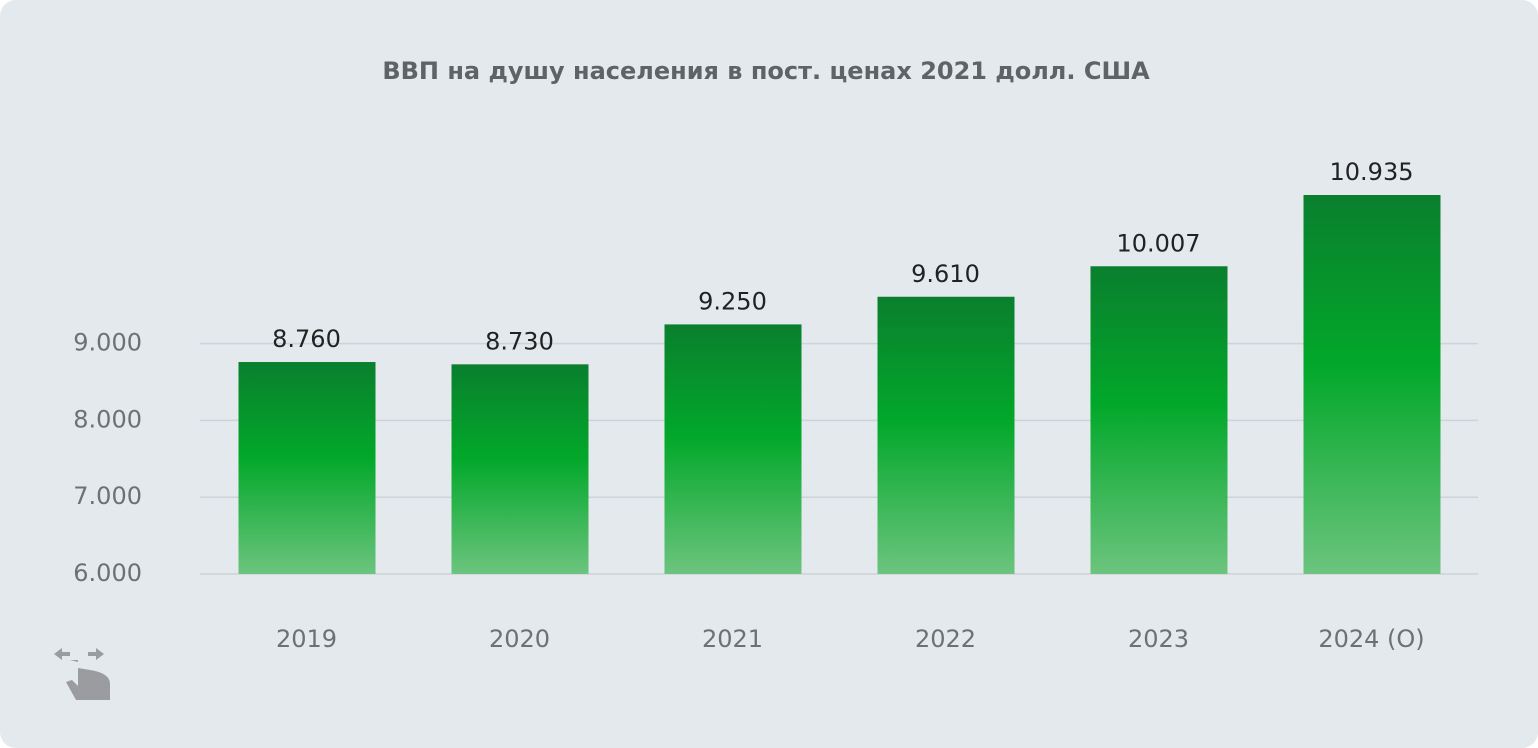 This screenshot has width=1538, height=748. I want to click on scroll-hint-icon, so click(82, 674).